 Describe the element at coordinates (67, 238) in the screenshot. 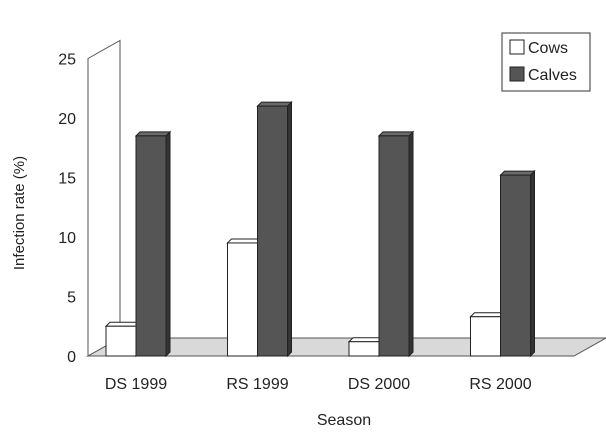

I see `y-tick-label: 10` at that location.